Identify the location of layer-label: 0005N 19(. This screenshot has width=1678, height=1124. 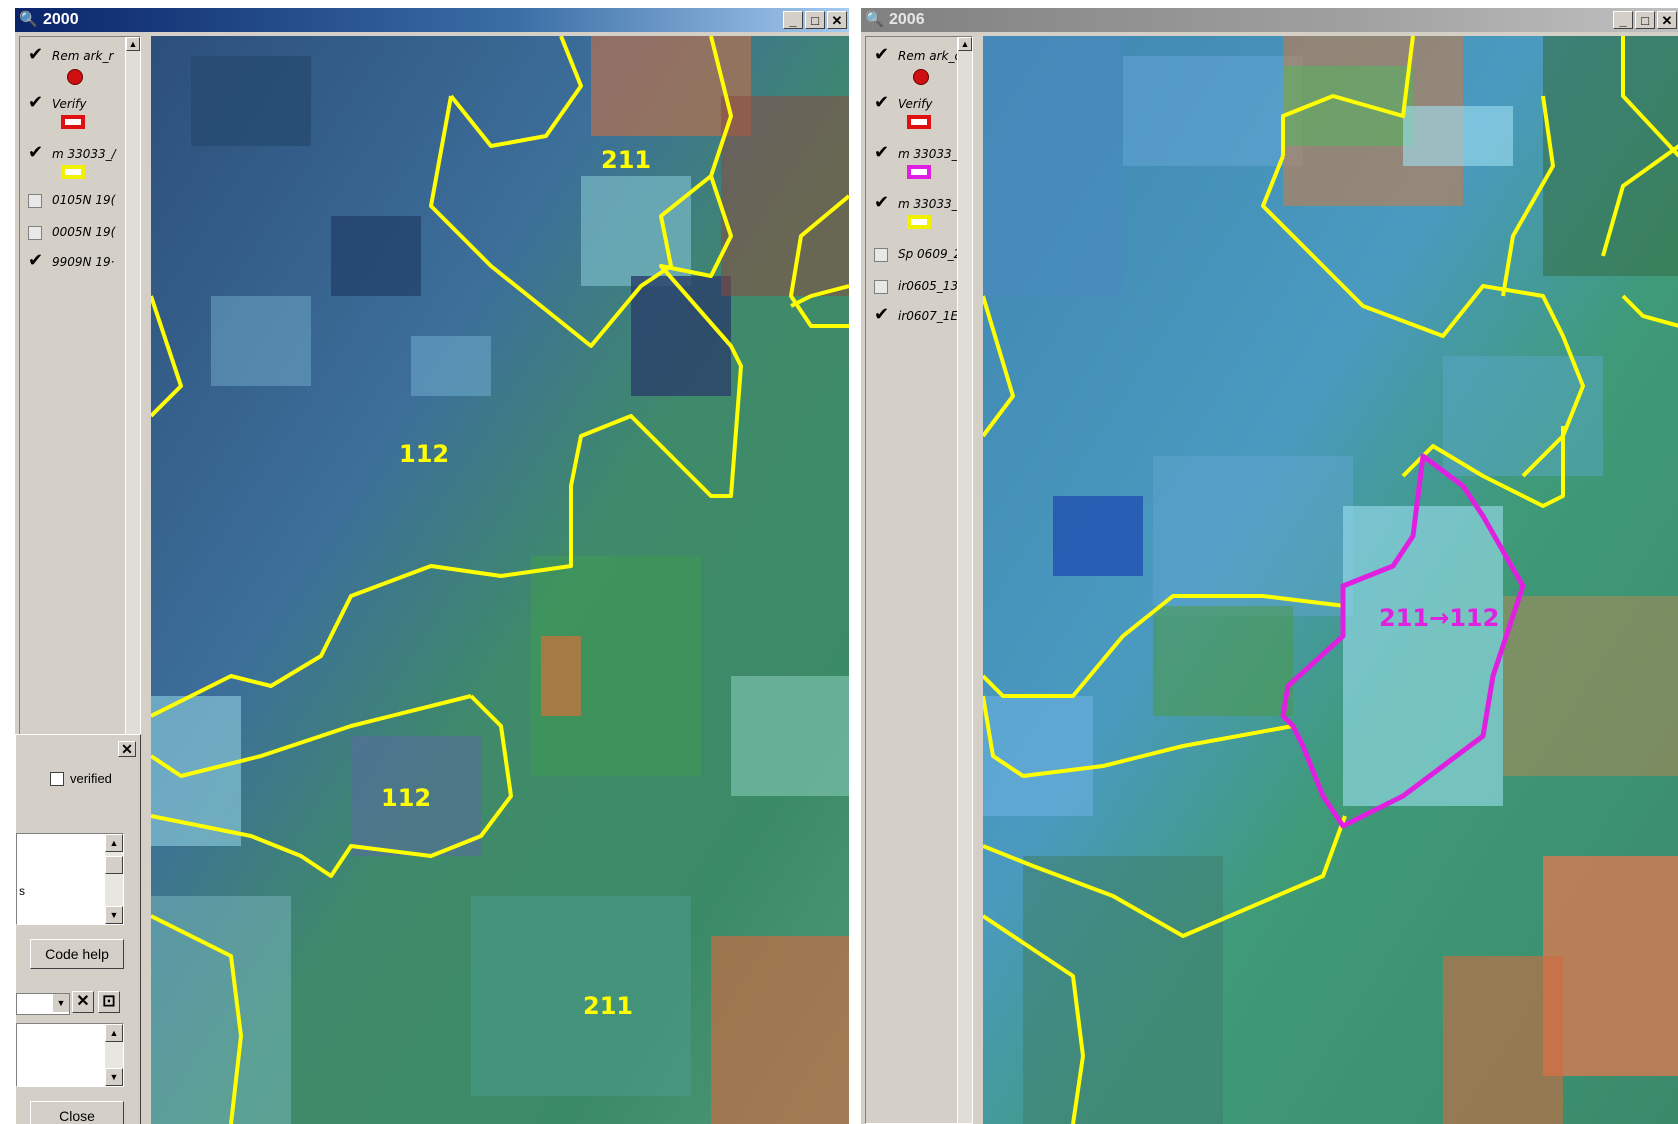
(84, 232).